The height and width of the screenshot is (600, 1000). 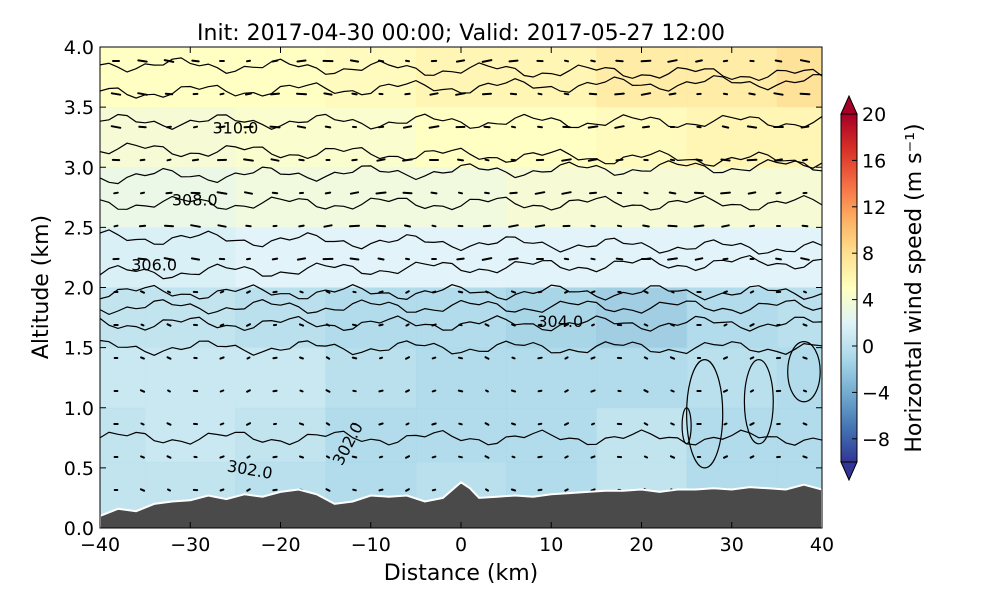 What do you see at coordinates (79, 529) in the screenshot?
I see `y-tick-label: 0.0` at bounding box center [79, 529].